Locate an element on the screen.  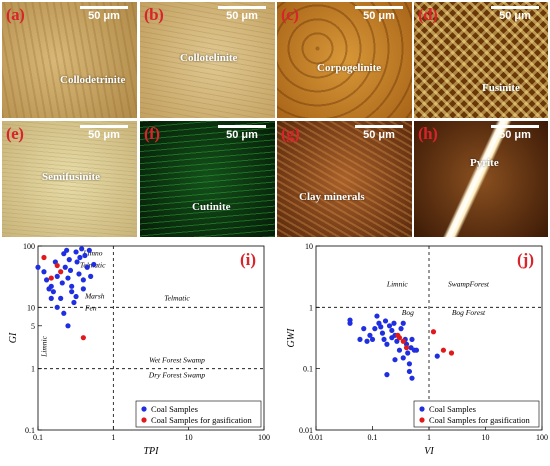
y-tick-label: 0.01 is located at coordinates (306, 430).